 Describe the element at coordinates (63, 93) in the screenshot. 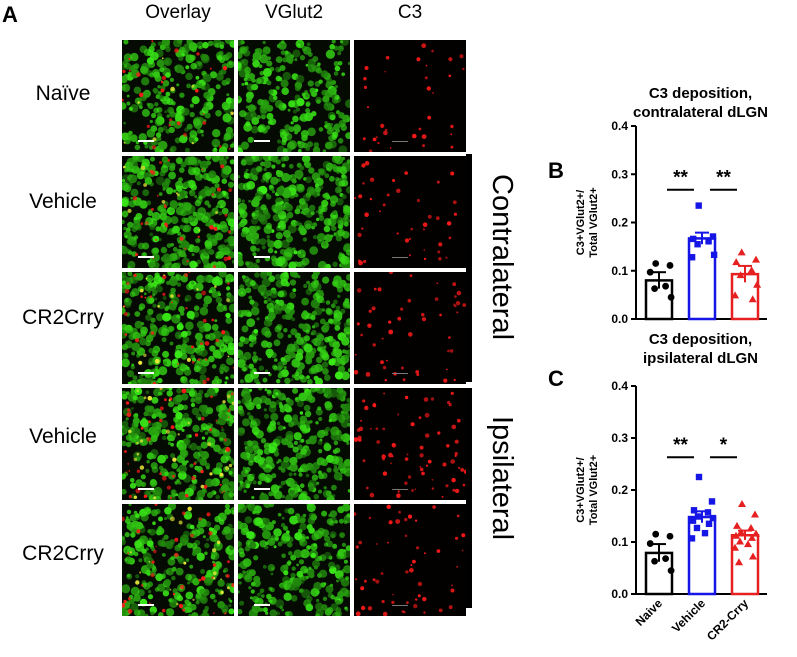

I see `row-label-naive: Naïve` at that location.